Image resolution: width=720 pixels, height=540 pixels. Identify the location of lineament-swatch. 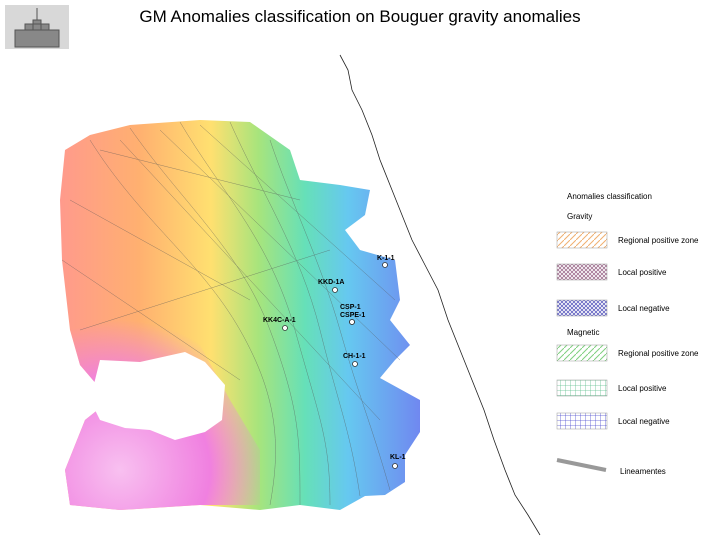
(581, 465).